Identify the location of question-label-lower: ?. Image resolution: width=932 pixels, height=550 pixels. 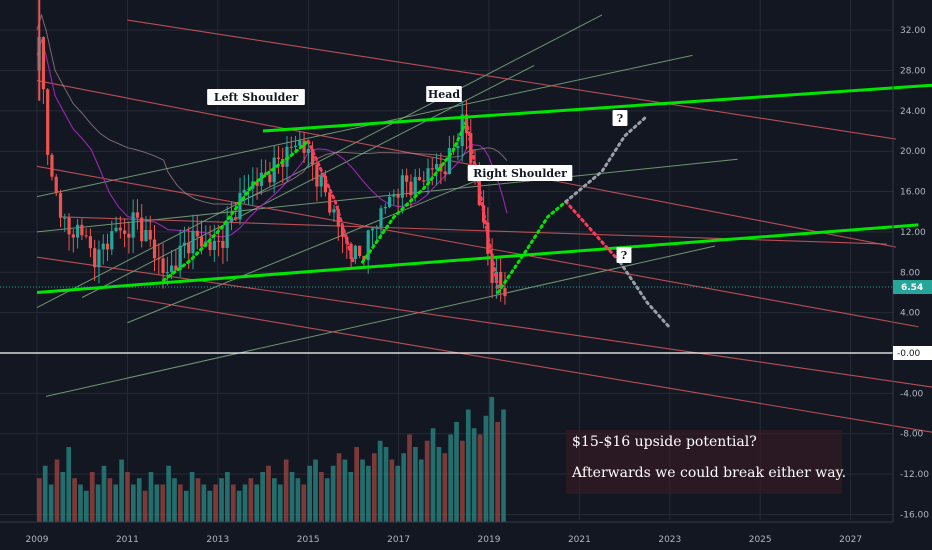
(624, 255).